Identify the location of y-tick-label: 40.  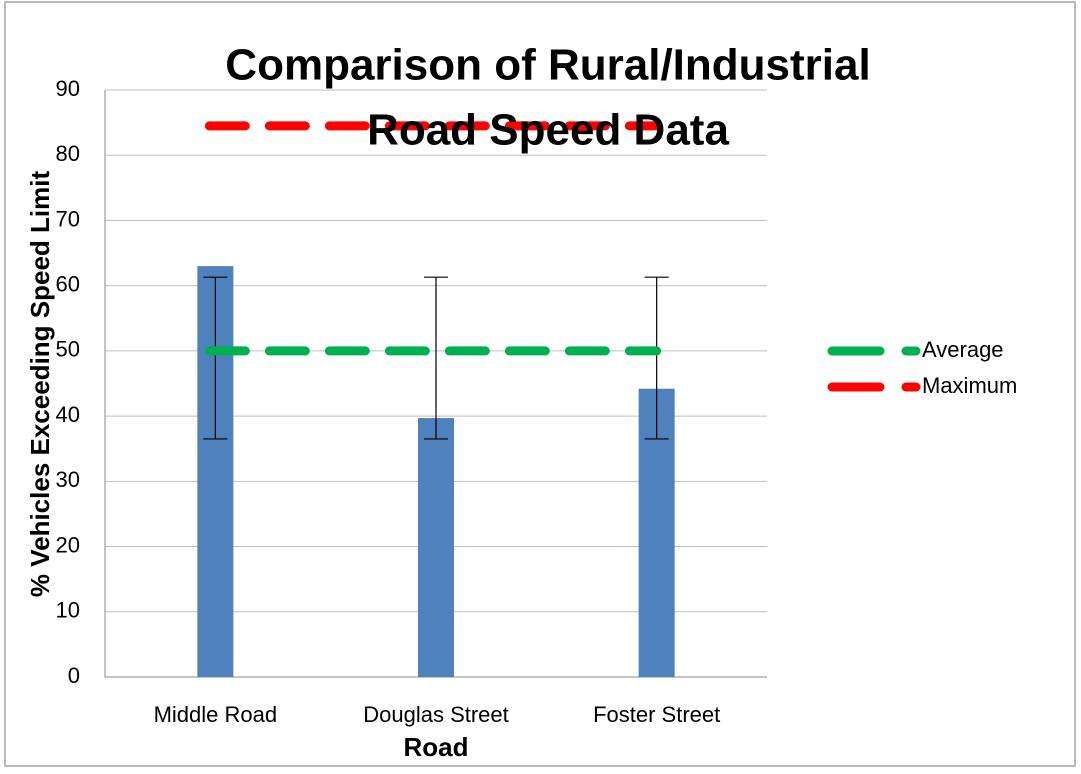
(68, 414).